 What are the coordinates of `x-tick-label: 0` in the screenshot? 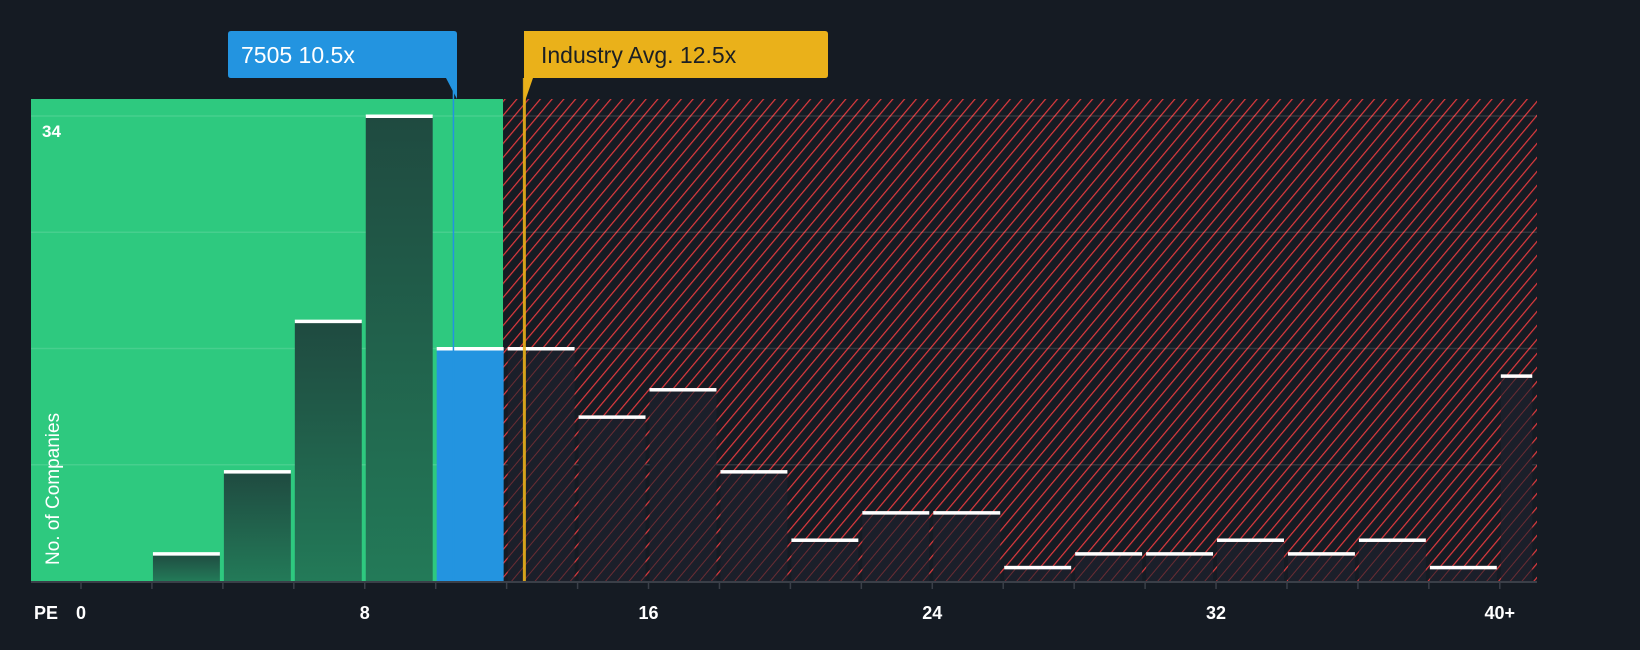 It's located at (81, 613).